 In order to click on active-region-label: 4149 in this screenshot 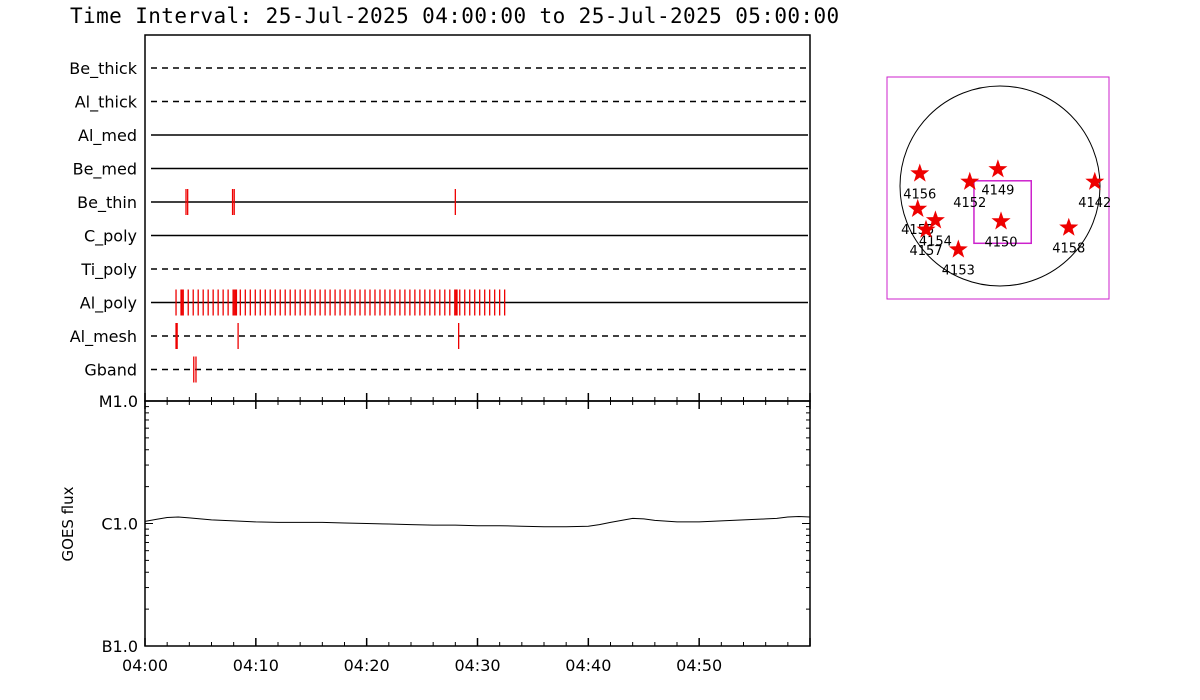, I will do `click(997, 190)`.